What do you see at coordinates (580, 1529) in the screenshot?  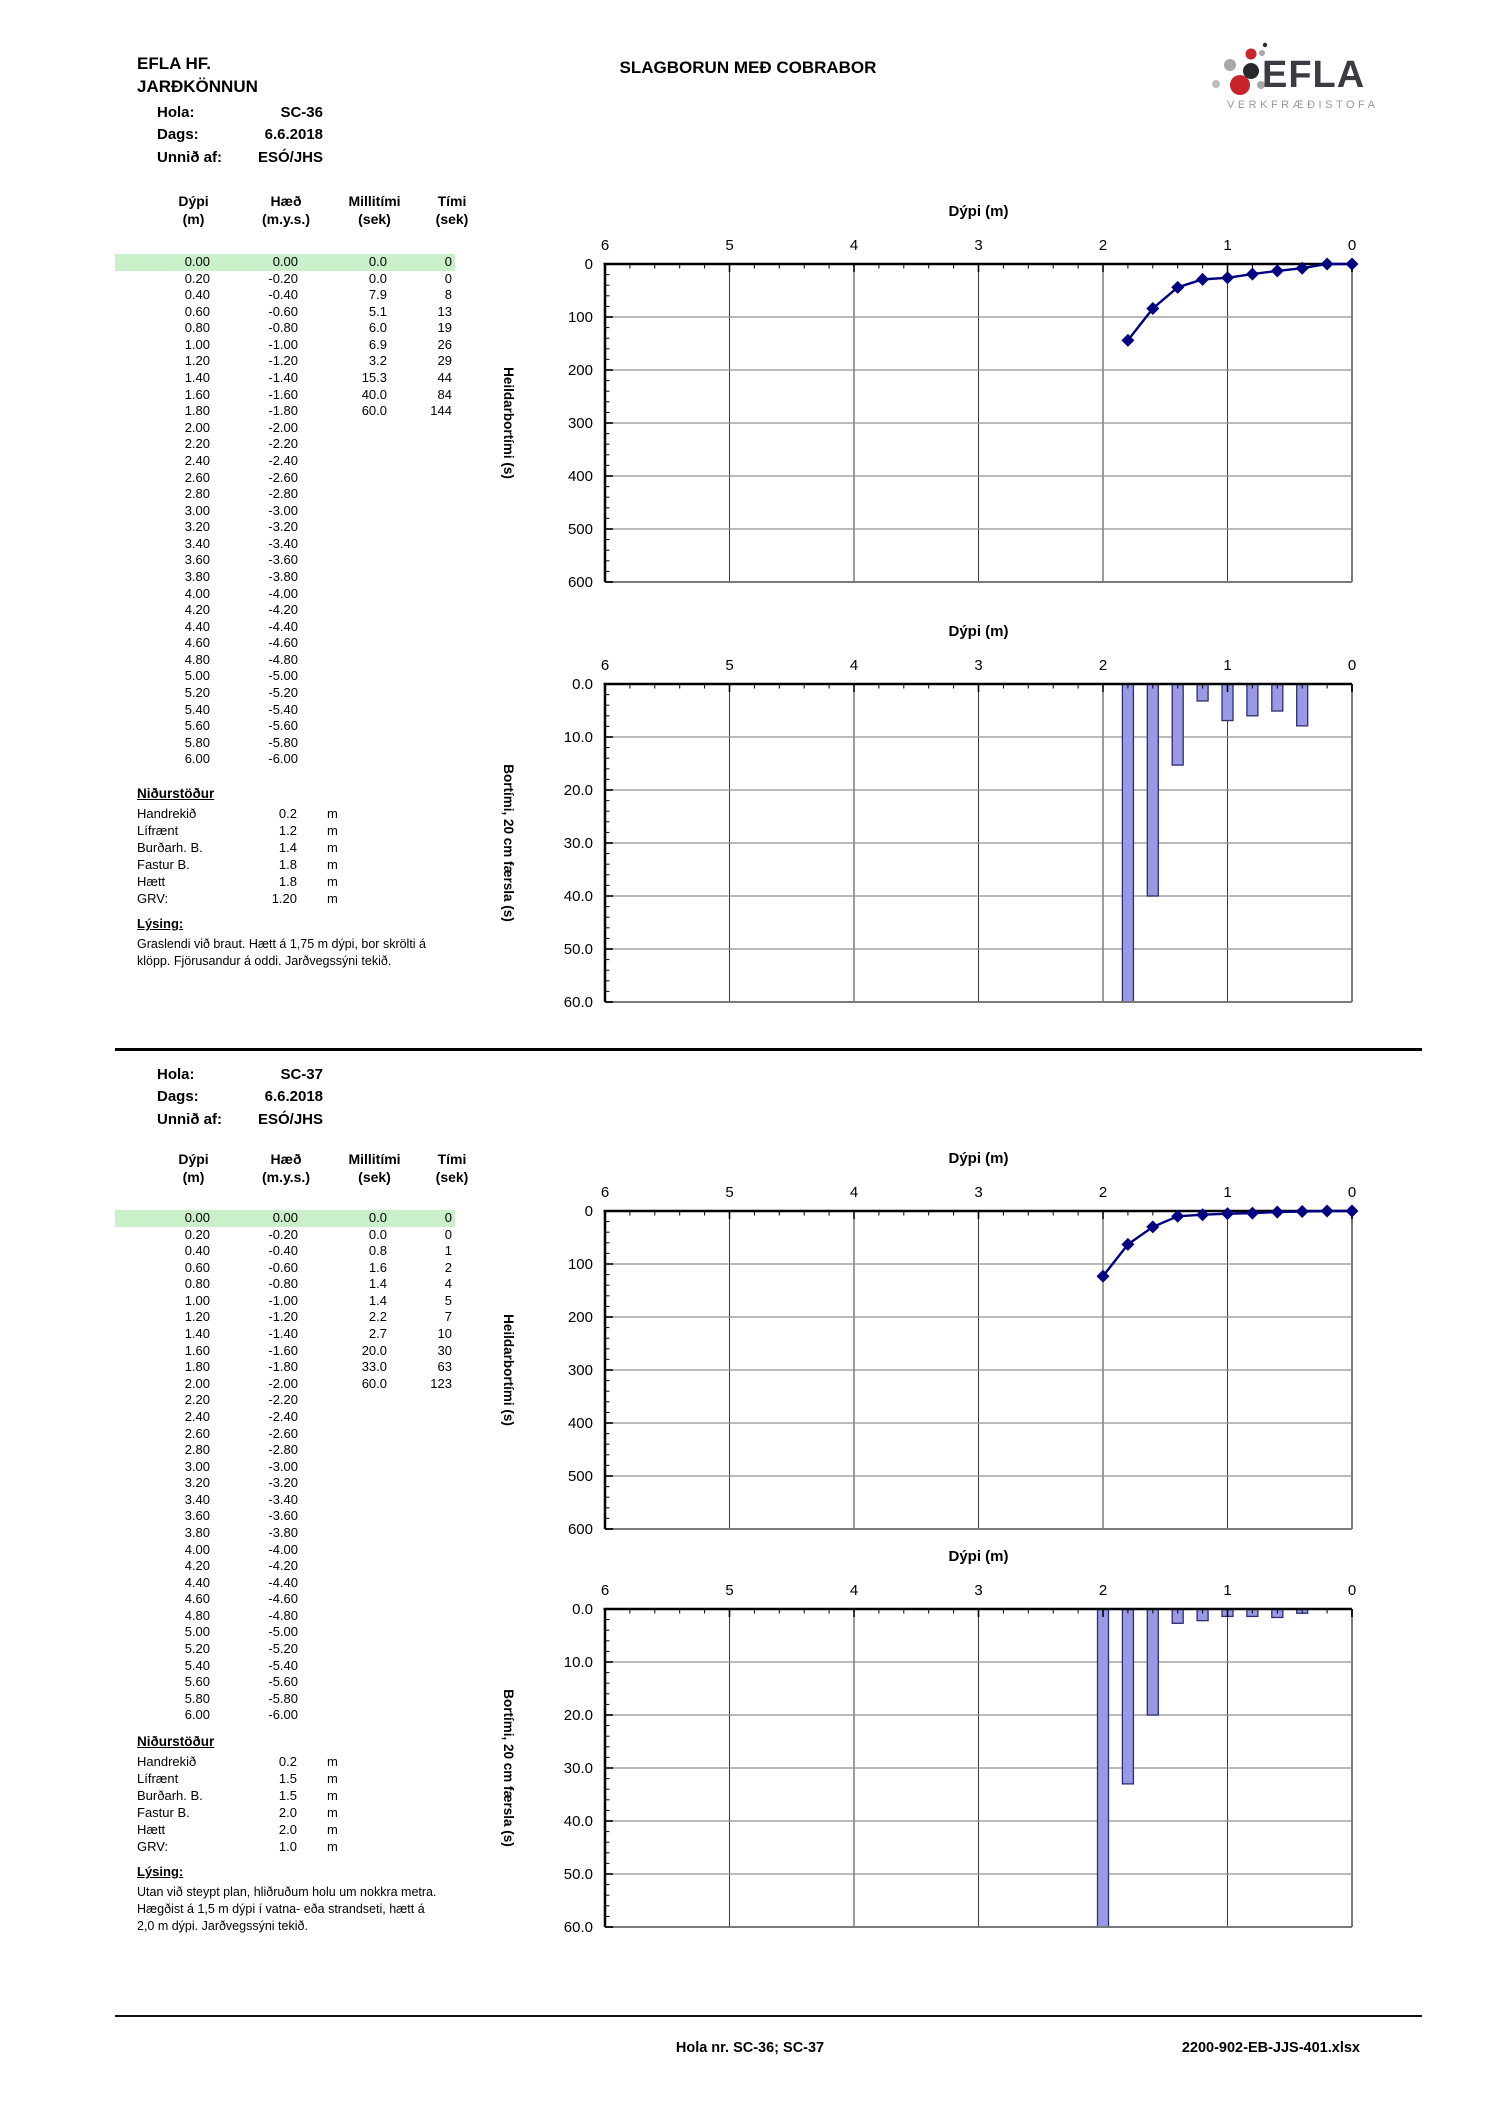 I see `svg-text: 600` at bounding box center [580, 1529].